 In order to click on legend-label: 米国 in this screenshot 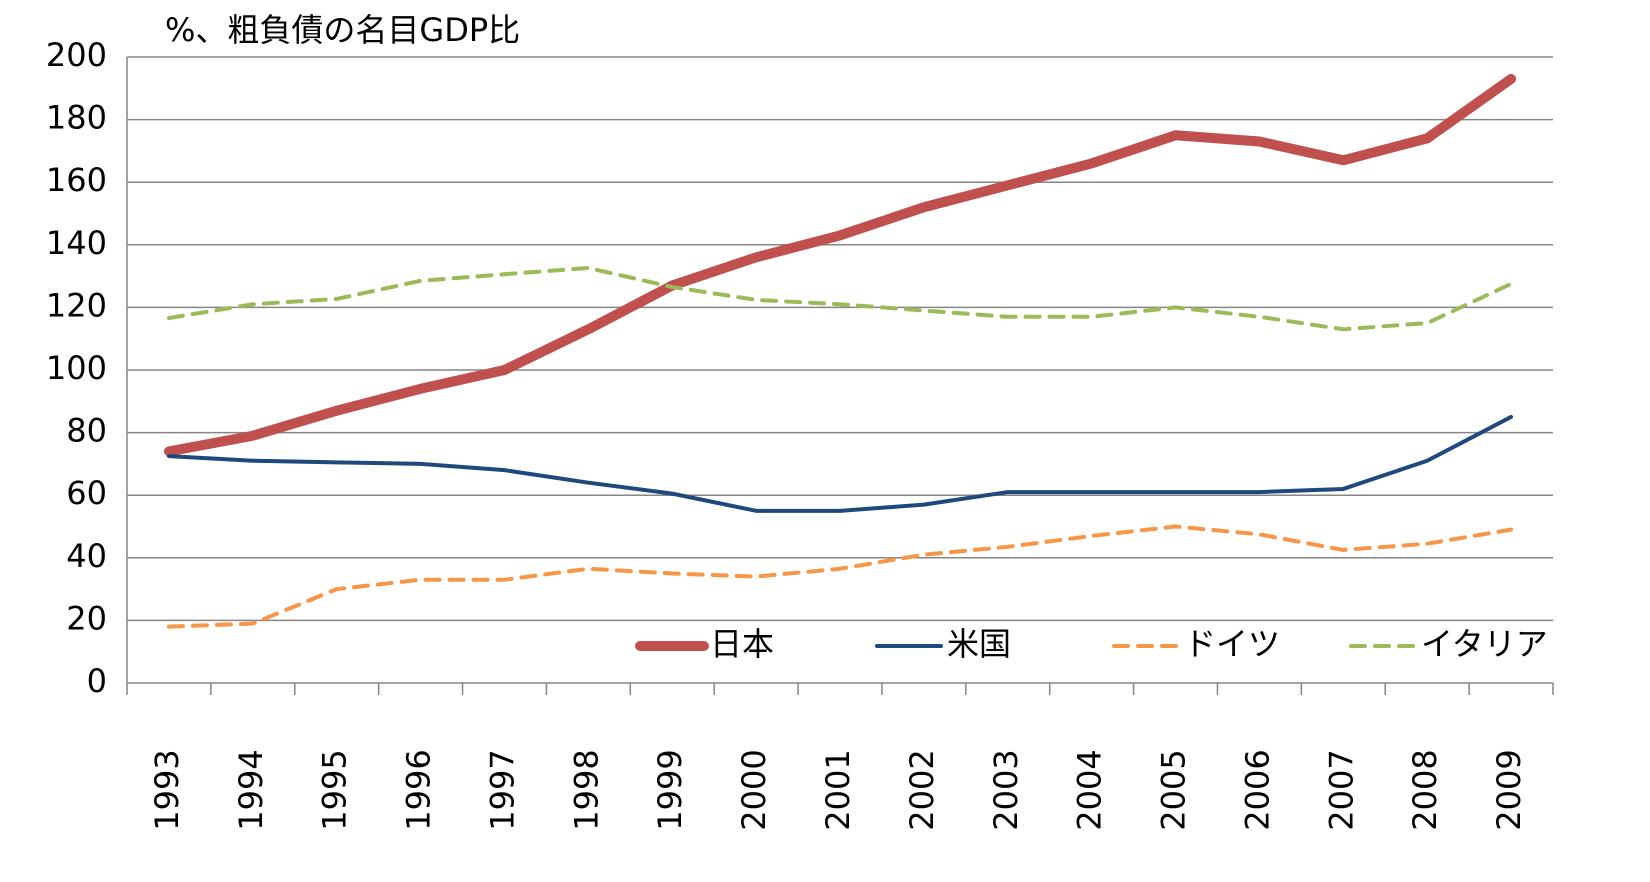, I will do `click(979, 644)`.